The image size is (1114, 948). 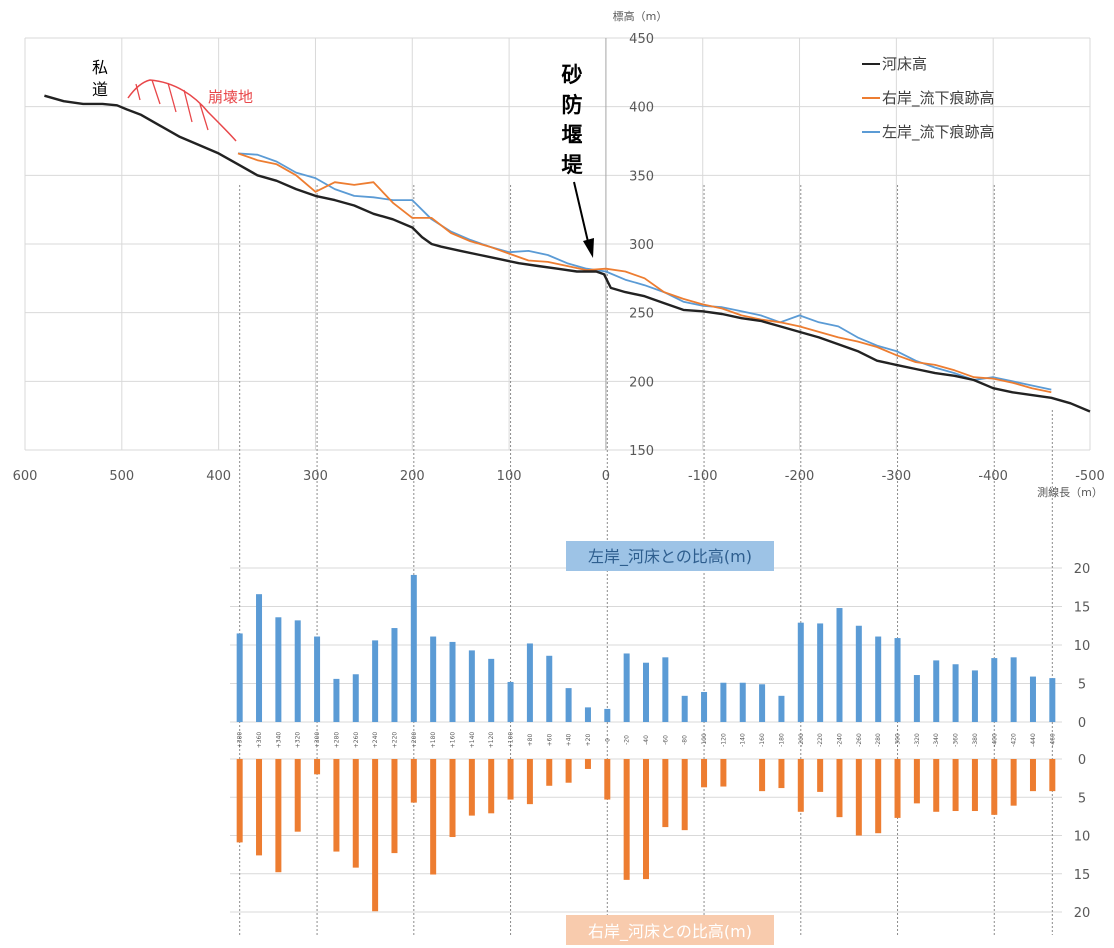 What do you see at coordinates (1082, 685) in the screenshot?
I see `left-bar-tick-label: 5` at bounding box center [1082, 685].